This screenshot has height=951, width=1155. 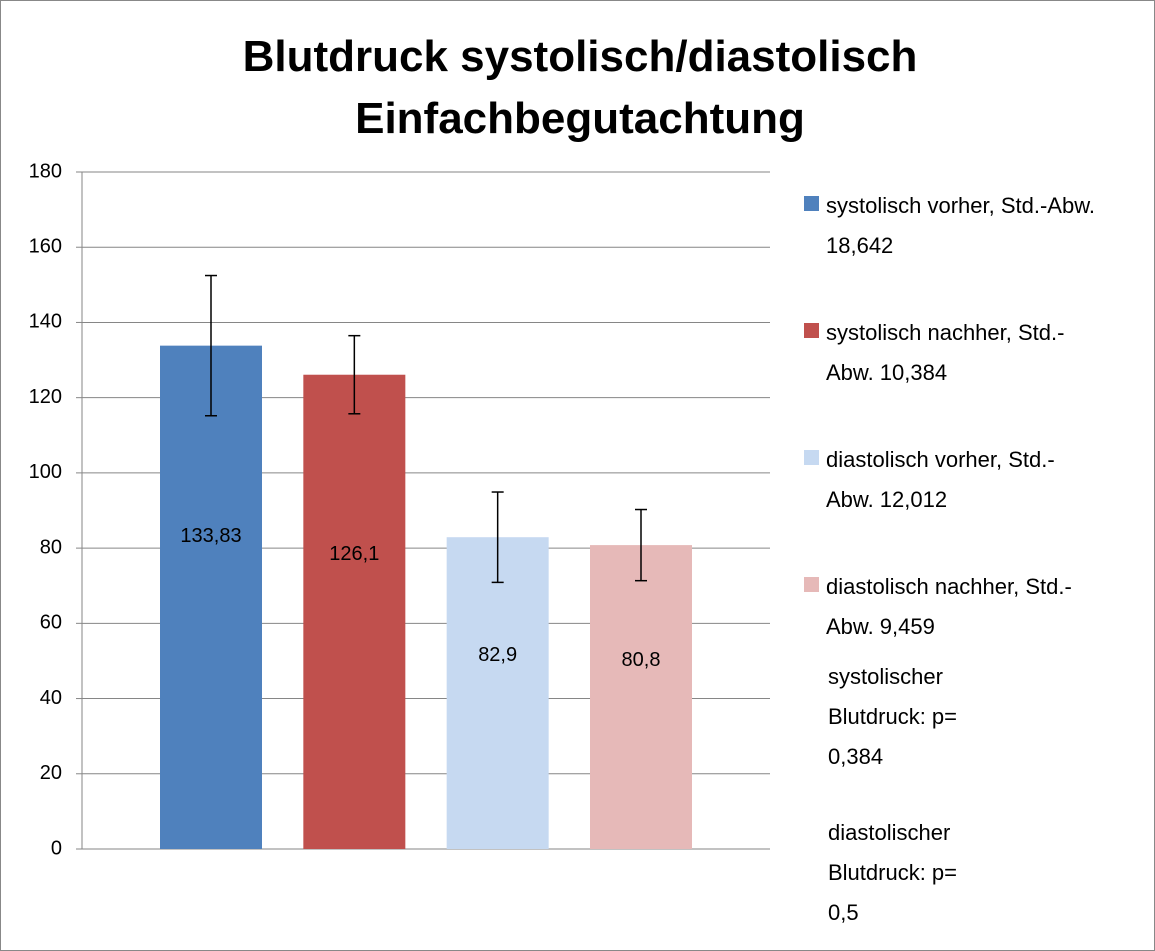 I want to click on value-label: 126,1, so click(x=354, y=554).